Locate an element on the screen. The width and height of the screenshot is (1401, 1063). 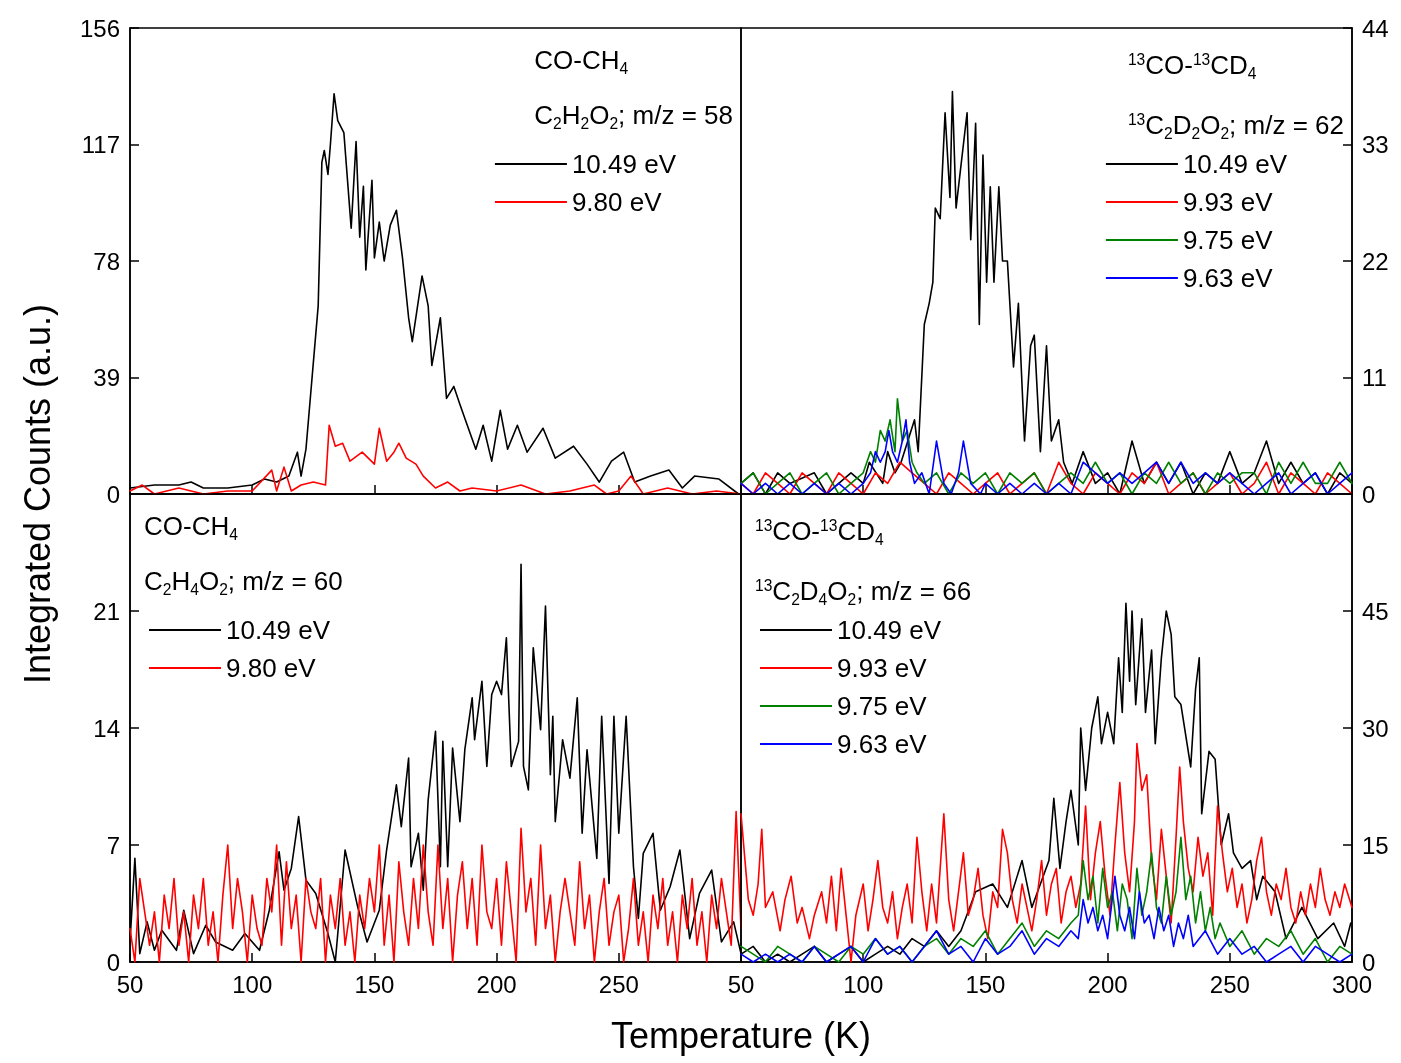
y2-tick-label: 15 is located at coordinates (1375, 845).